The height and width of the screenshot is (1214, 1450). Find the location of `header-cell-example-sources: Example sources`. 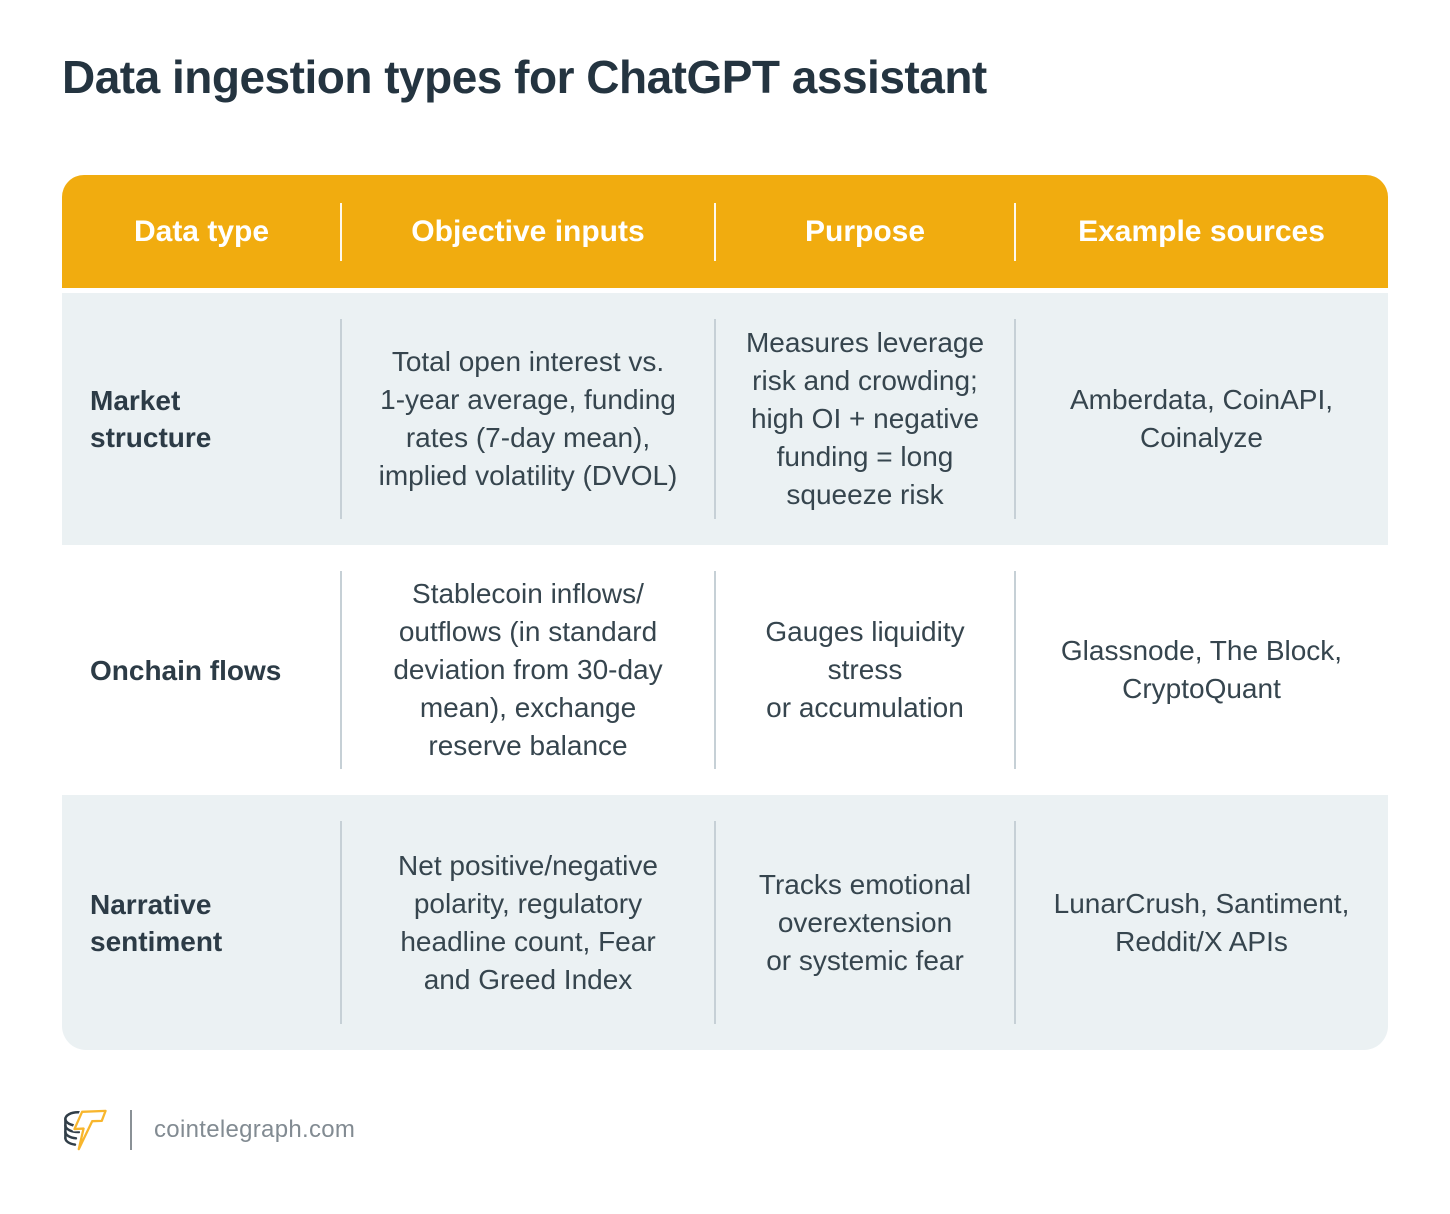

header-cell-example-sources: Example sources is located at coordinates (1201, 231).